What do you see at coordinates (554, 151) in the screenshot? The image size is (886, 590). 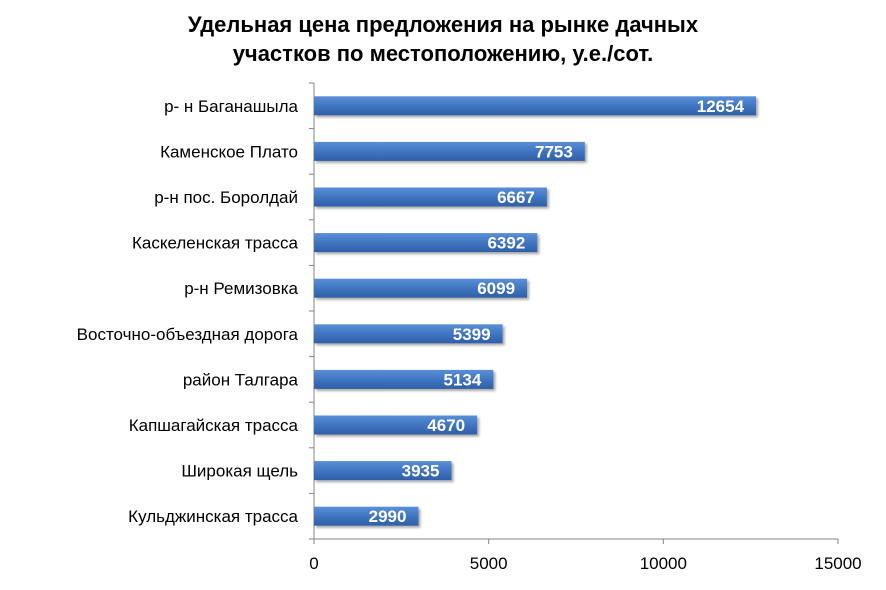 I see `data-label: 7753` at bounding box center [554, 151].